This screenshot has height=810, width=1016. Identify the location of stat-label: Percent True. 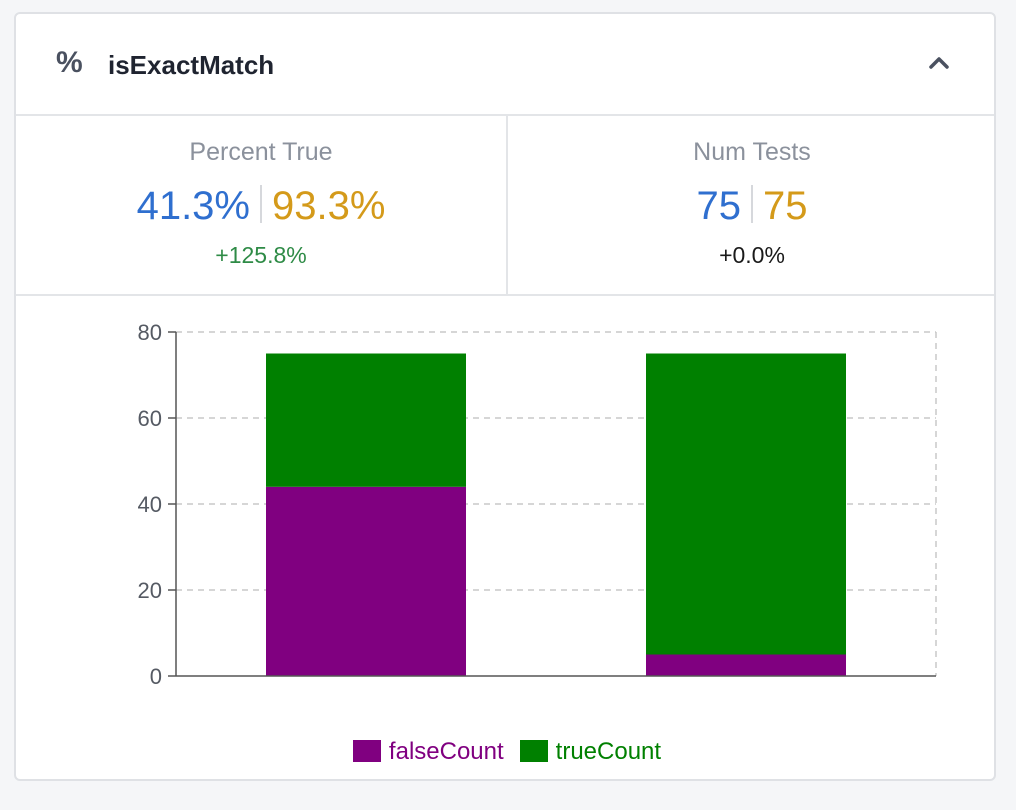
(261, 152).